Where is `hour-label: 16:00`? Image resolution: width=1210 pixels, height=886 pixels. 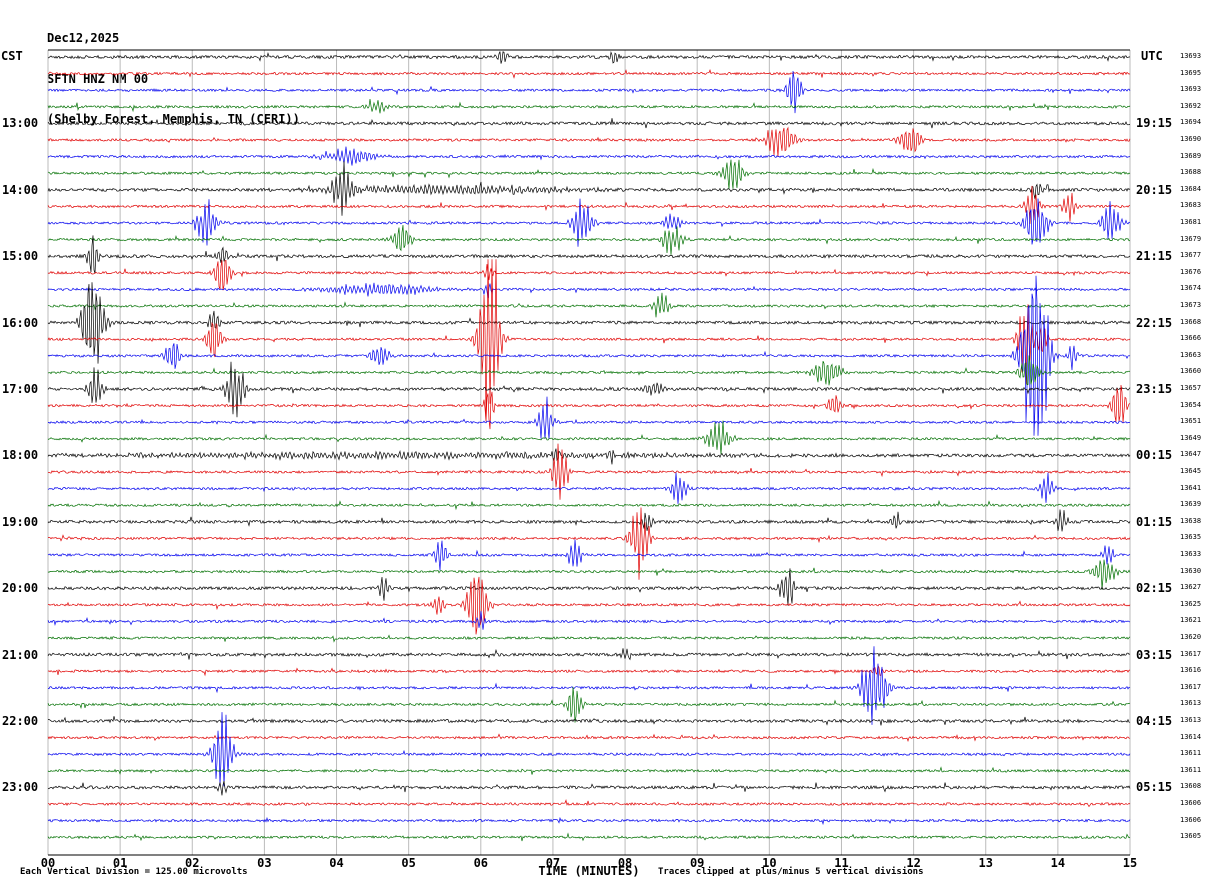 hour-label: 16:00 is located at coordinates (20, 322).